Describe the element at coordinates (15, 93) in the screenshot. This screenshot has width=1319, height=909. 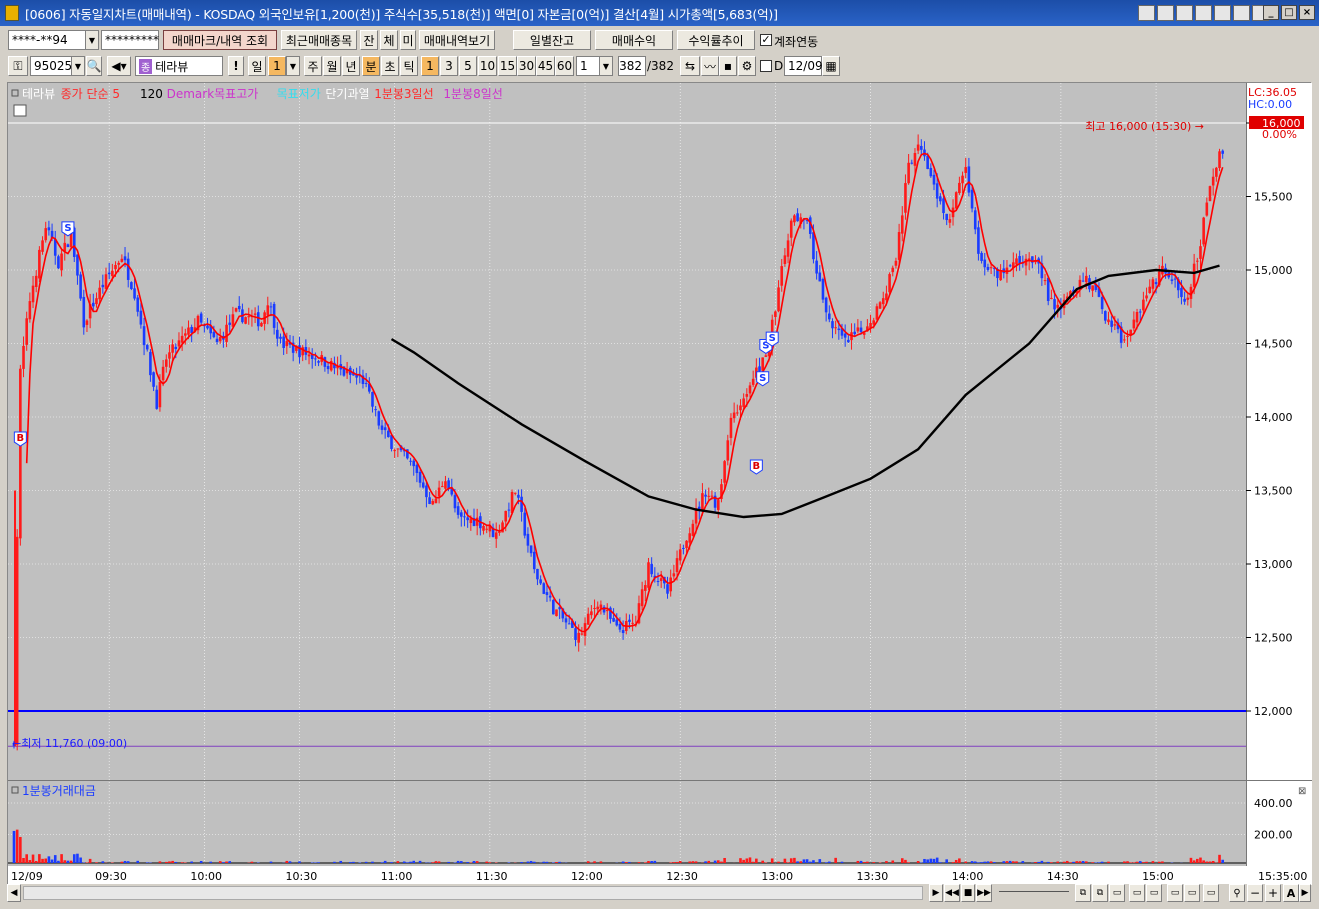
I see `legend-toggle-icon` at that location.